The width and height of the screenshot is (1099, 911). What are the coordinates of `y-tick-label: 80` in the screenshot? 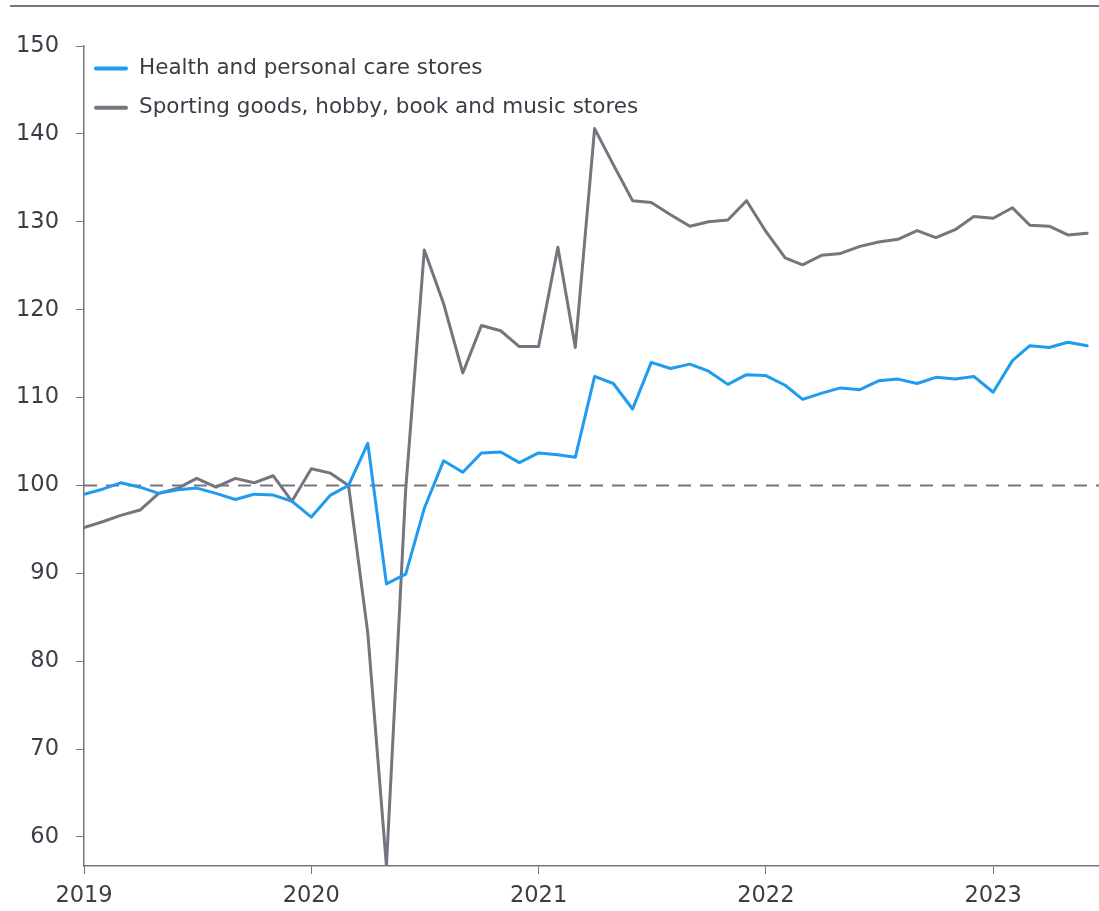 It's located at (44, 659).